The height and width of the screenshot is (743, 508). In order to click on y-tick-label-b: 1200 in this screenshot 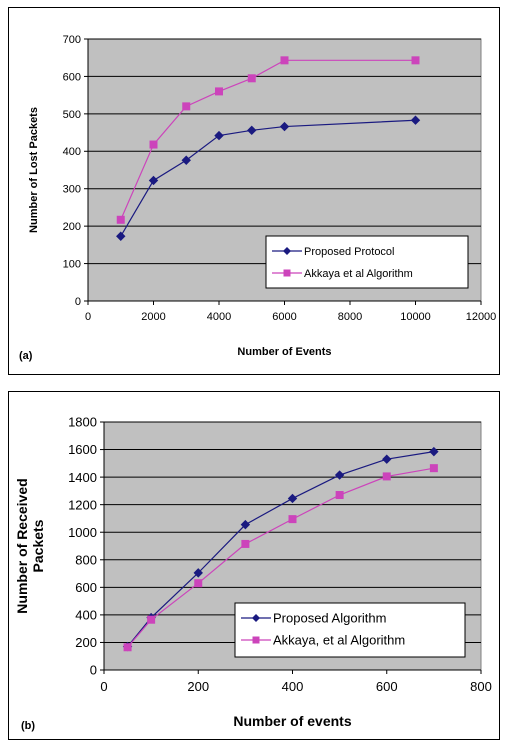, I will do `click(82, 504)`.